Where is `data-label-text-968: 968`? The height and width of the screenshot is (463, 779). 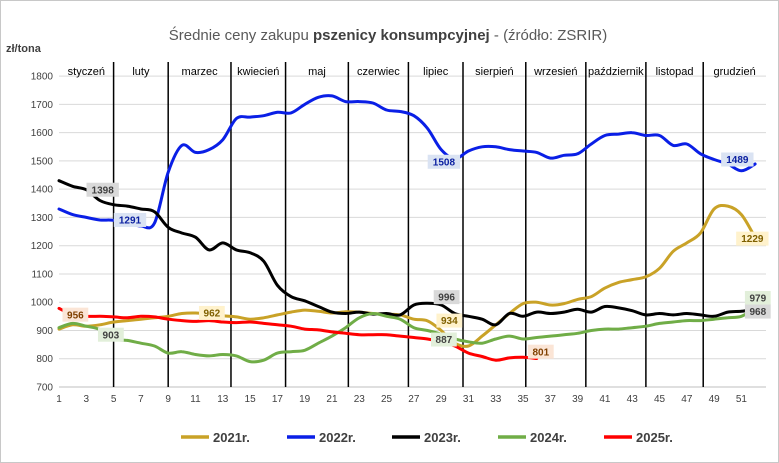
data-label-text-968: 968 is located at coordinates (757, 312).